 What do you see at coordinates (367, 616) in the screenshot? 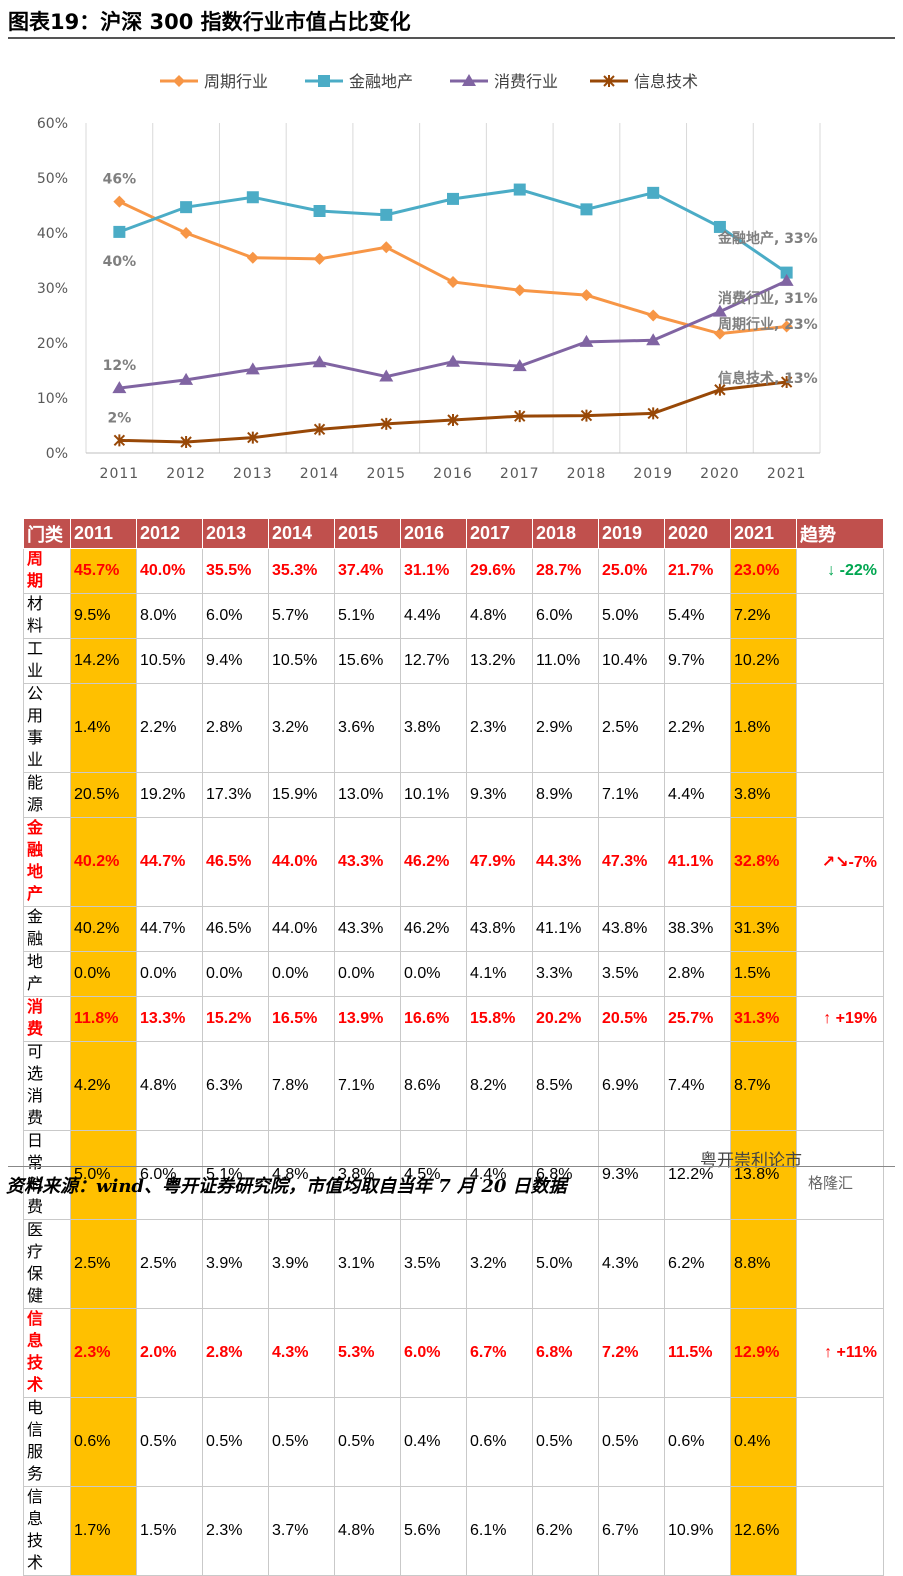
I see `table-cell: 5.1%` at bounding box center [367, 616].